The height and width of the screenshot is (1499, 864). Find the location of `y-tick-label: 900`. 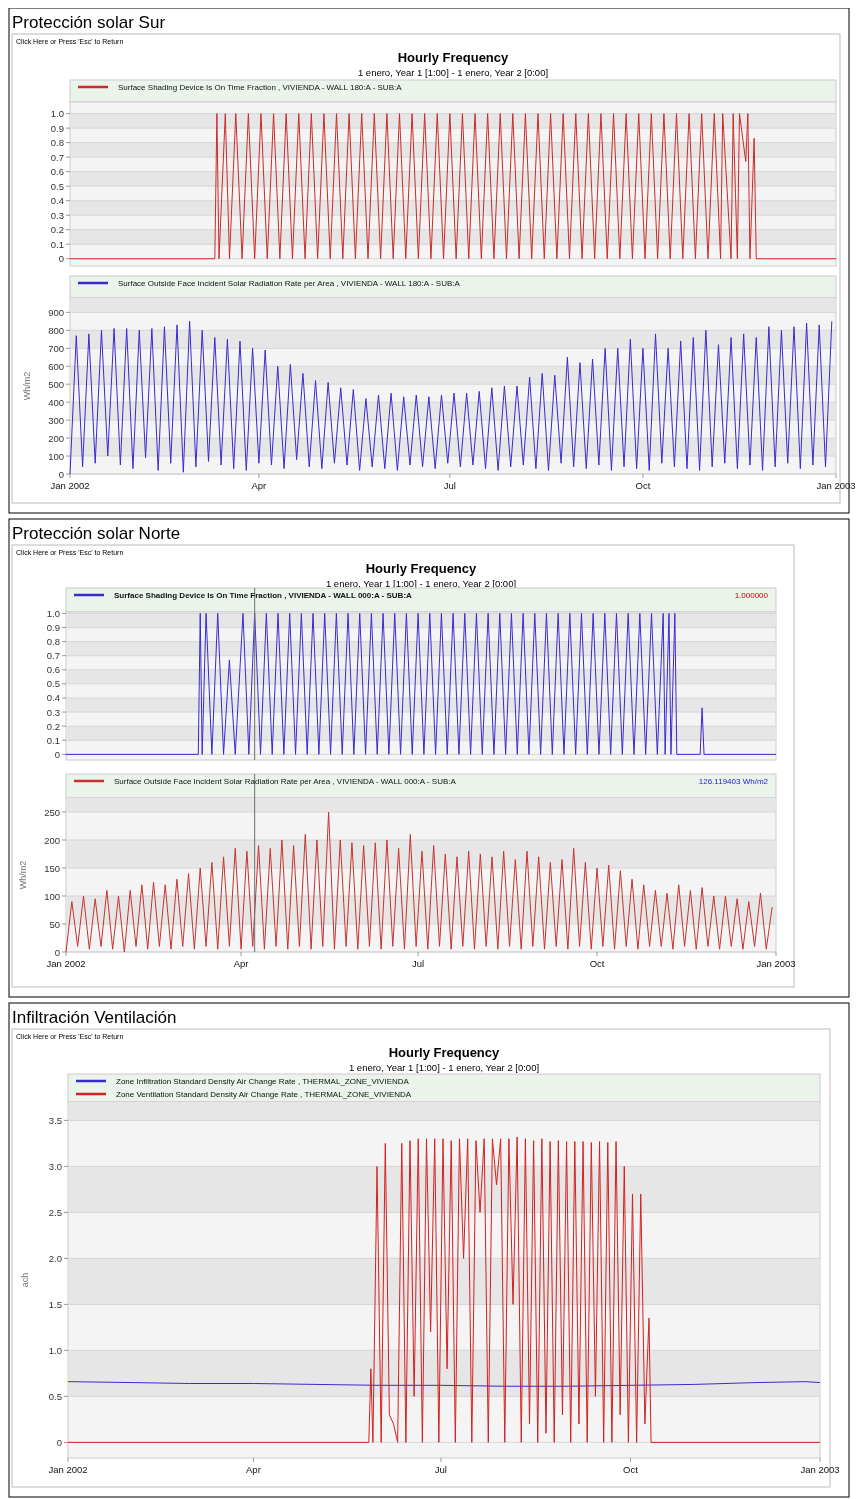

y-tick-label: 900 is located at coordinates (56, 312).